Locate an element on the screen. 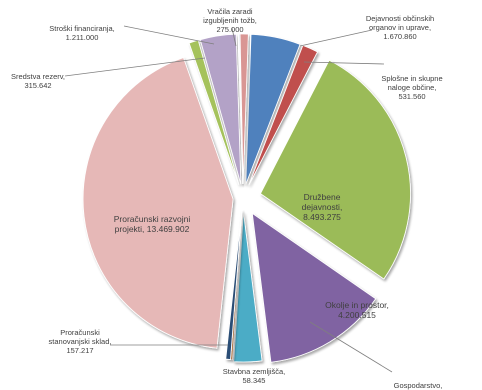 The width and height of the screenshot is (482, 390). data-label-line: stanovanjski sklad, is located at coordinates (80, 341).